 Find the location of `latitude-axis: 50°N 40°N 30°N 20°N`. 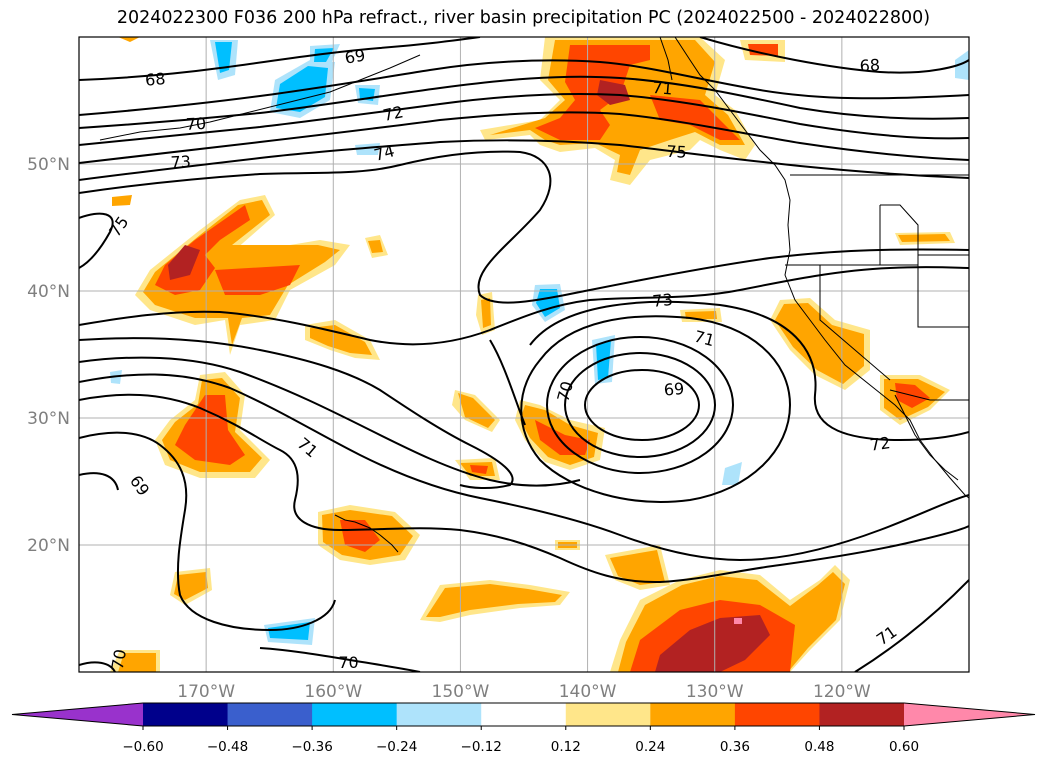

latitude-axis: 50°N 40°N 30°N 20°N is located at coordinates (48, 355).